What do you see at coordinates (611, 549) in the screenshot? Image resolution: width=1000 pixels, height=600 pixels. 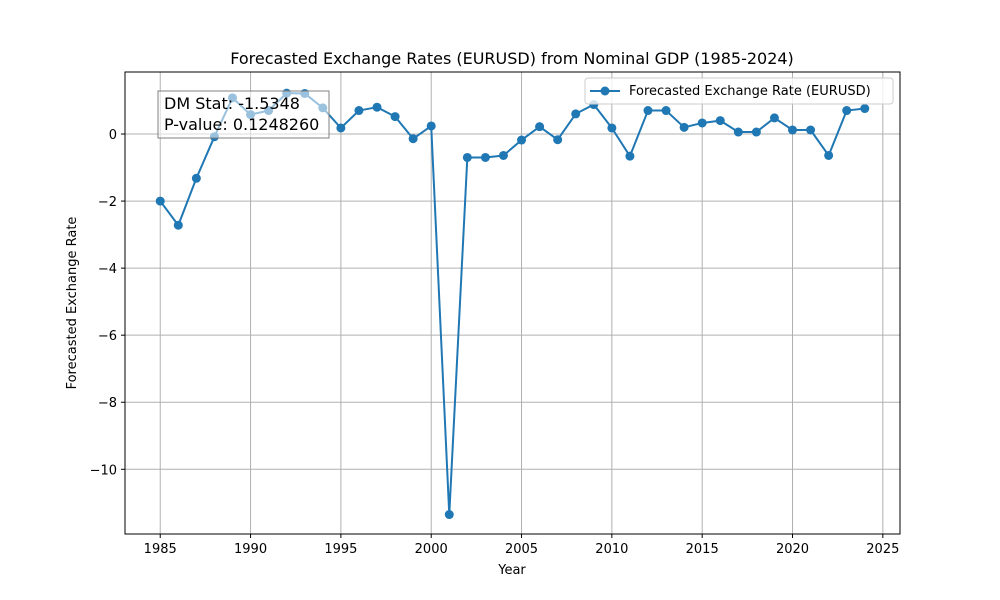 I see `x-tick-label: 2010` at bounding box center [611, 549].